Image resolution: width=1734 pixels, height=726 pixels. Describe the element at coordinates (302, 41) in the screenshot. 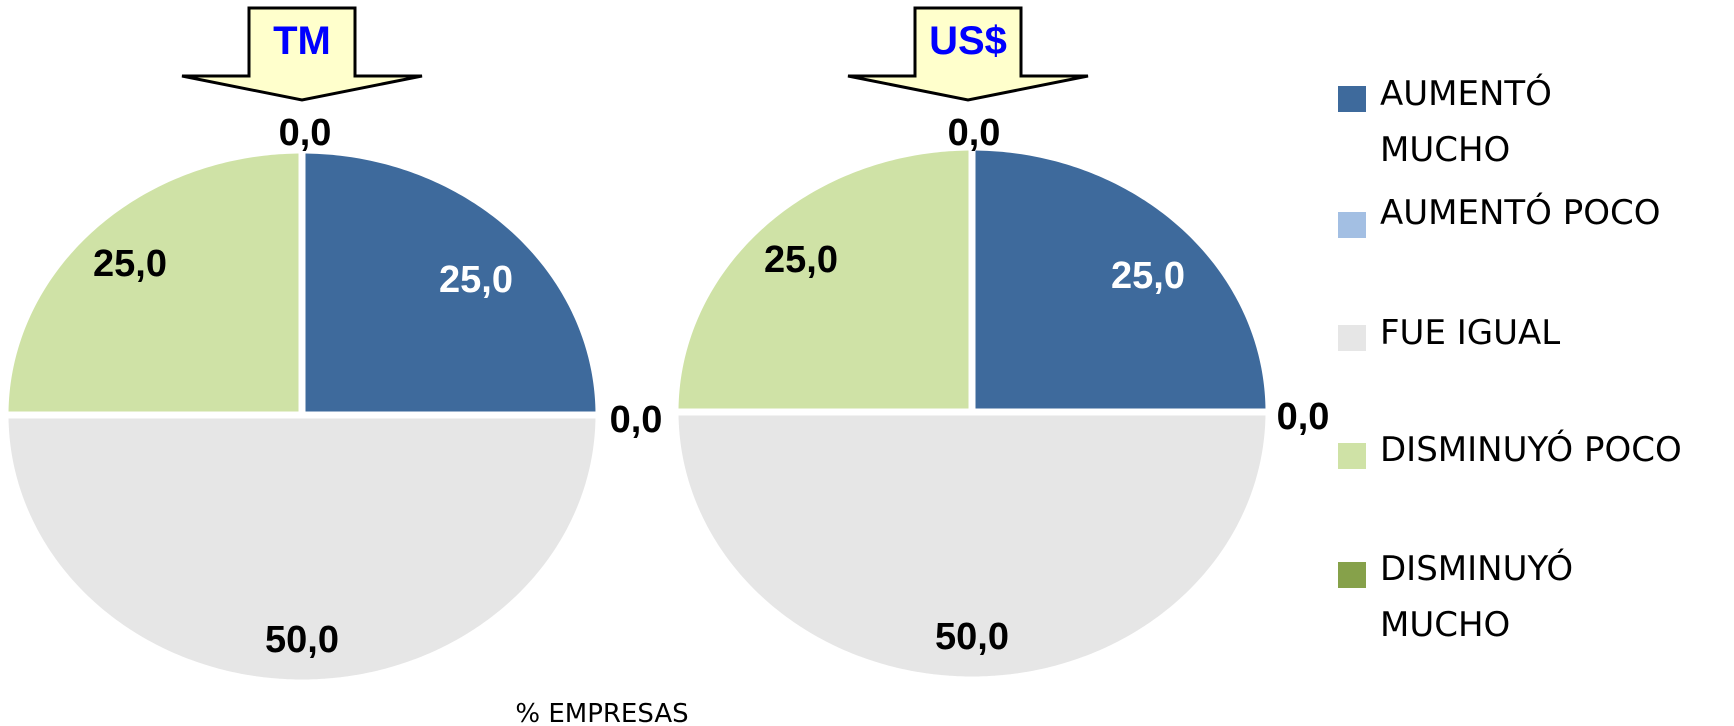

I see `pie-title-tm: TM` at that location.